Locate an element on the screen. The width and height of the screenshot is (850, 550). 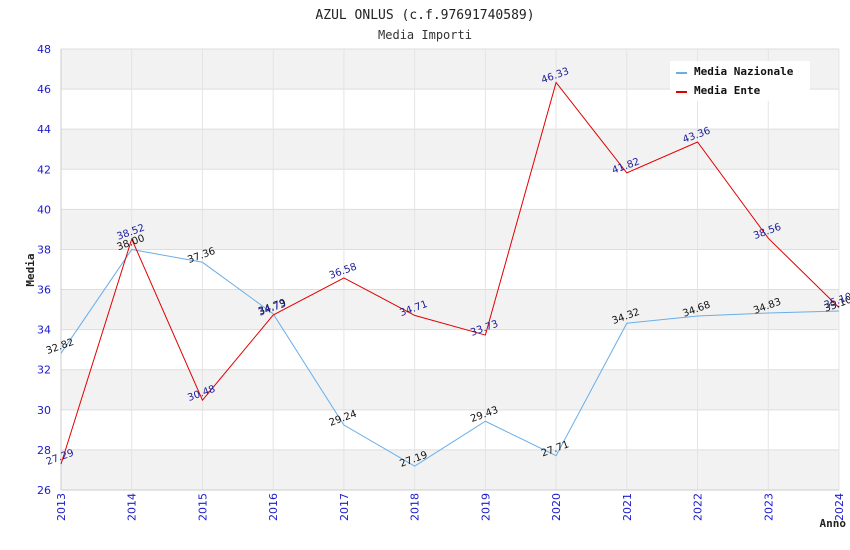
x-tick-label: 2016 is located at coordinates (273, 507).